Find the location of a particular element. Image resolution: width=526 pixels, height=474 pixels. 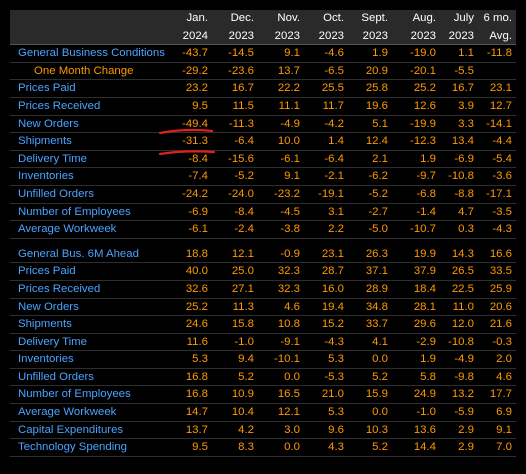

table-cell-value: 15.2 is located at coordinates (326, 325).